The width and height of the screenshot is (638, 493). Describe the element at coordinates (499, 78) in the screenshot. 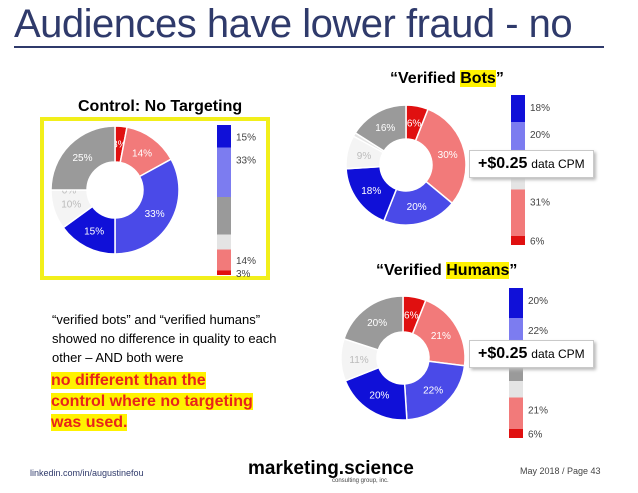

I see `chart-title-bots-suffix: ”` at that location.